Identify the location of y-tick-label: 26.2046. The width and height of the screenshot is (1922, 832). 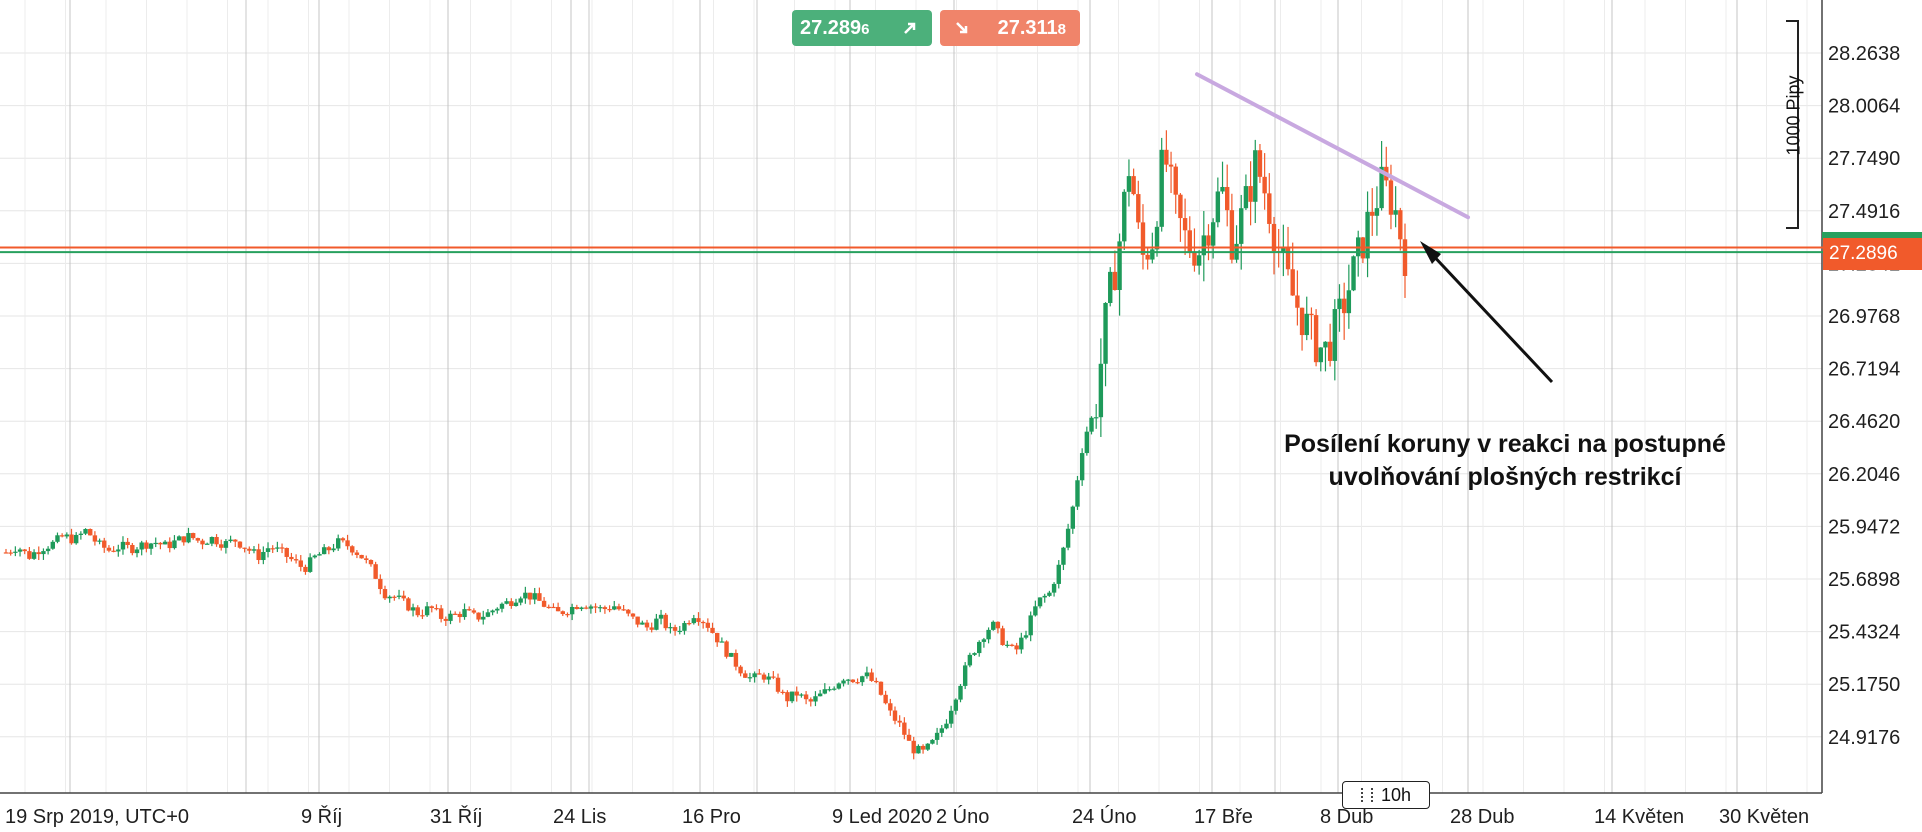
(1864, 475).